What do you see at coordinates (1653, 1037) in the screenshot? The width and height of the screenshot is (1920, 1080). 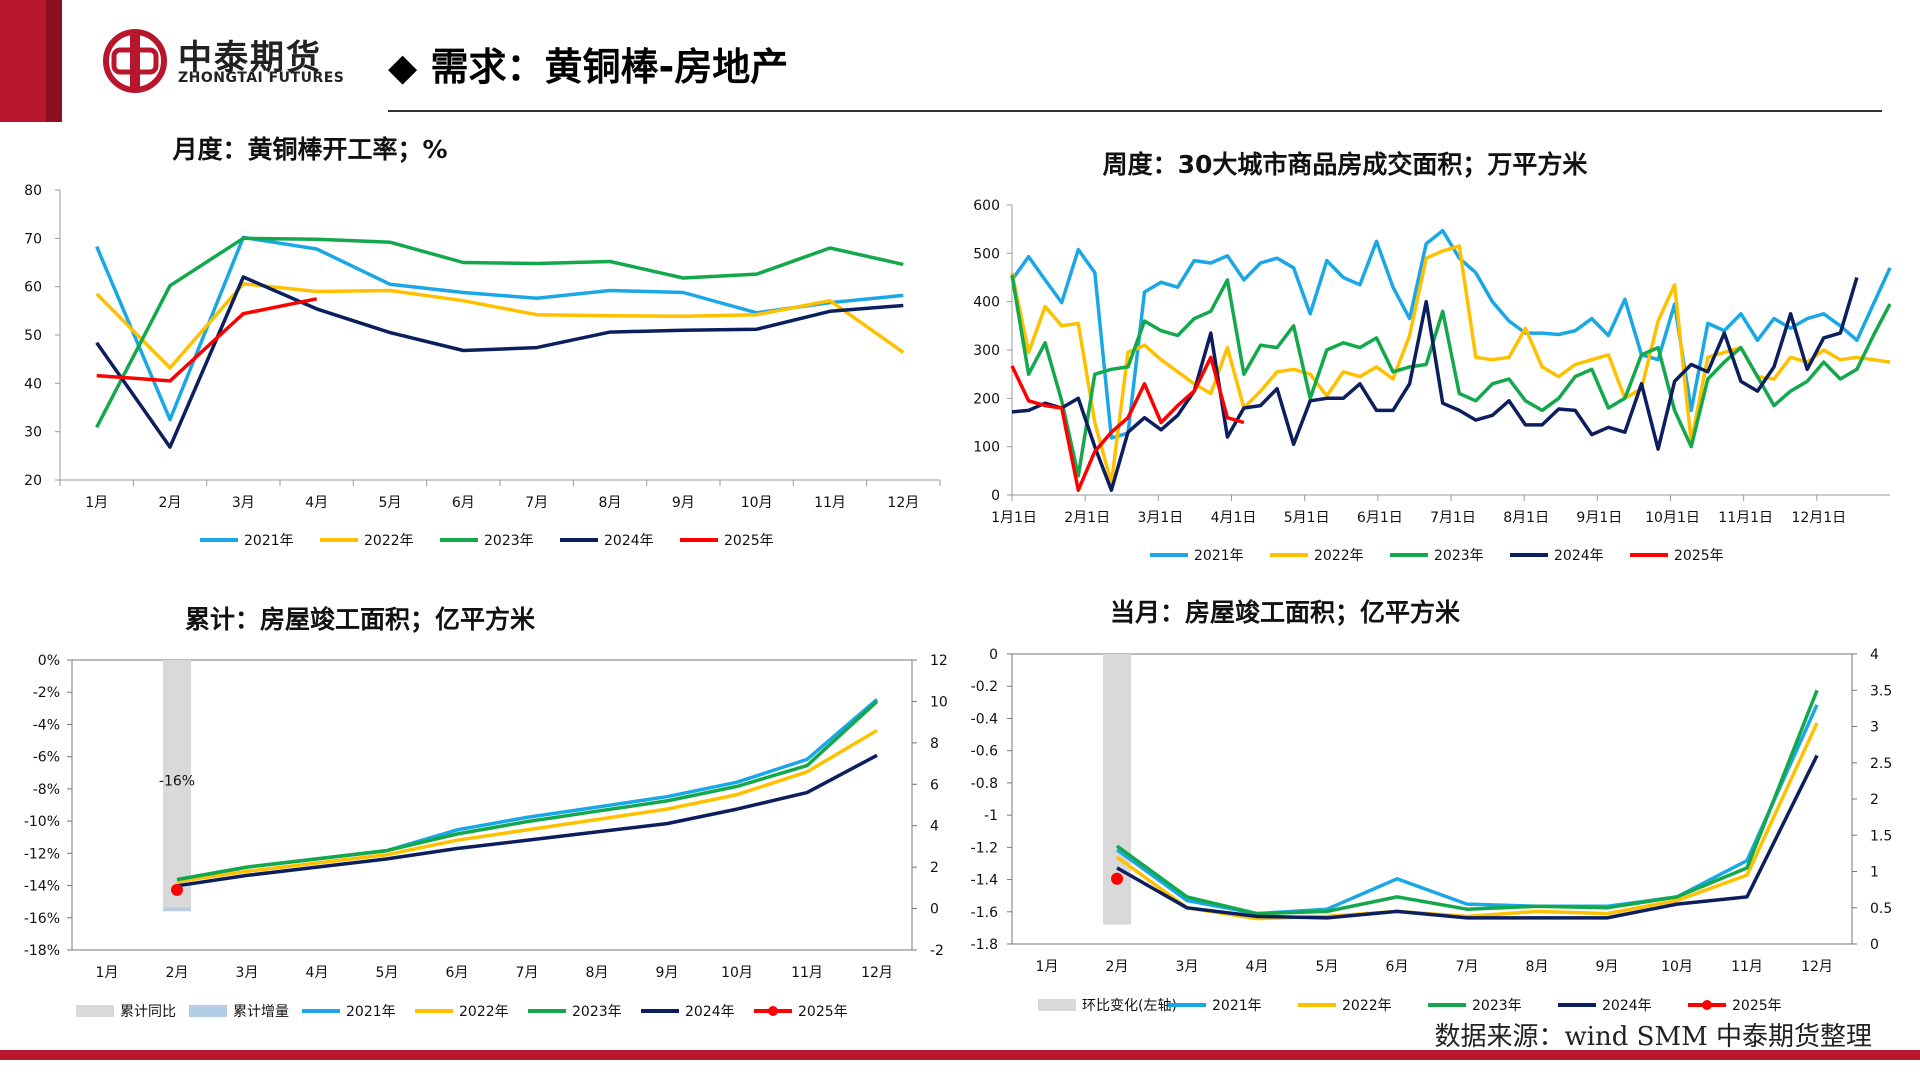 I see `data-source: 数据来源：wind SMM 中泰期货整理` at bounding box center [1653, 1037].